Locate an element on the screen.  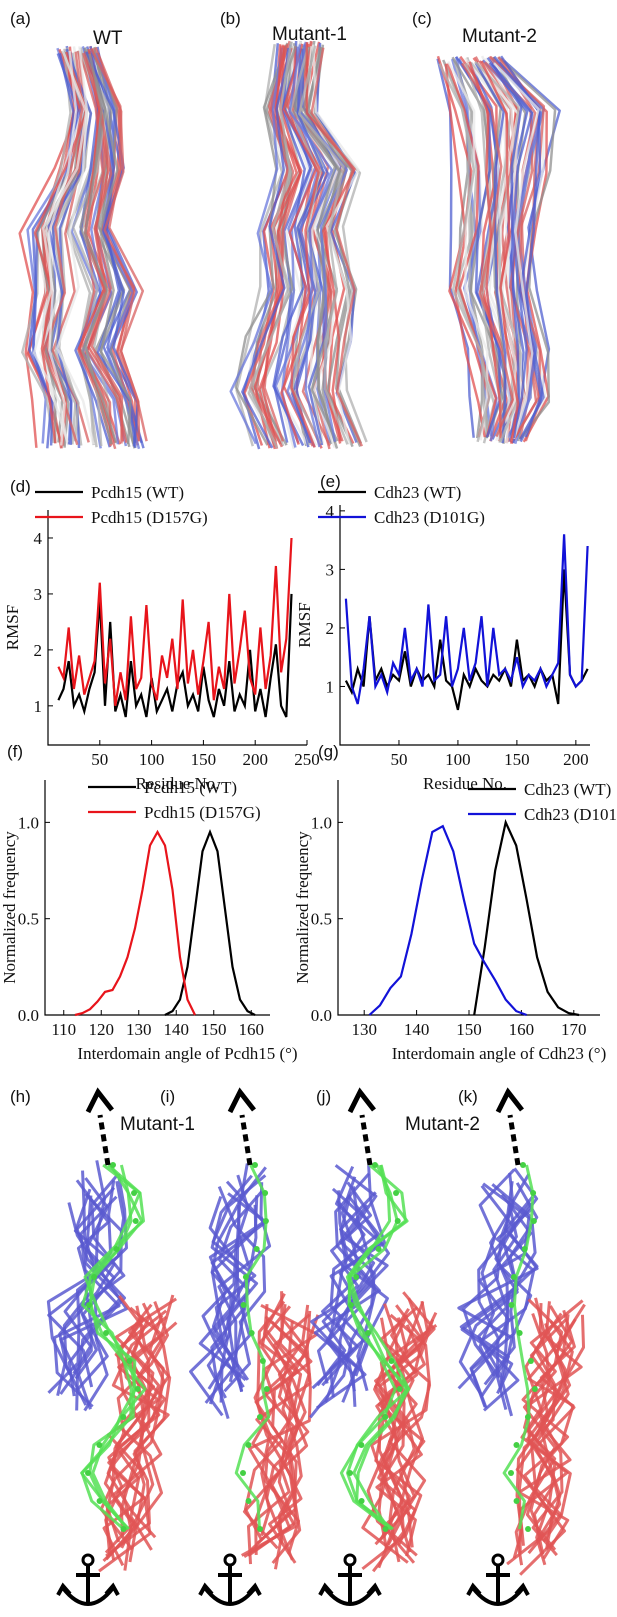
x-tick-label: 250 is located at coordinates (307, 759).